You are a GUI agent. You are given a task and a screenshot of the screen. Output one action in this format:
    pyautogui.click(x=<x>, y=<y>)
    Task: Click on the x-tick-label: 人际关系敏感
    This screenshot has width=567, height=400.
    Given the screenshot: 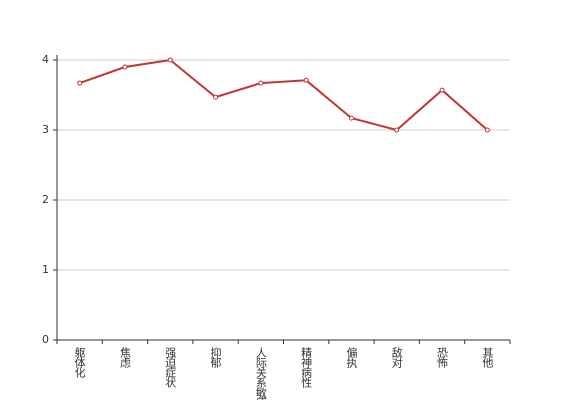 What is the action you would take?
    pyautogui.click(x=260, y=373)
    